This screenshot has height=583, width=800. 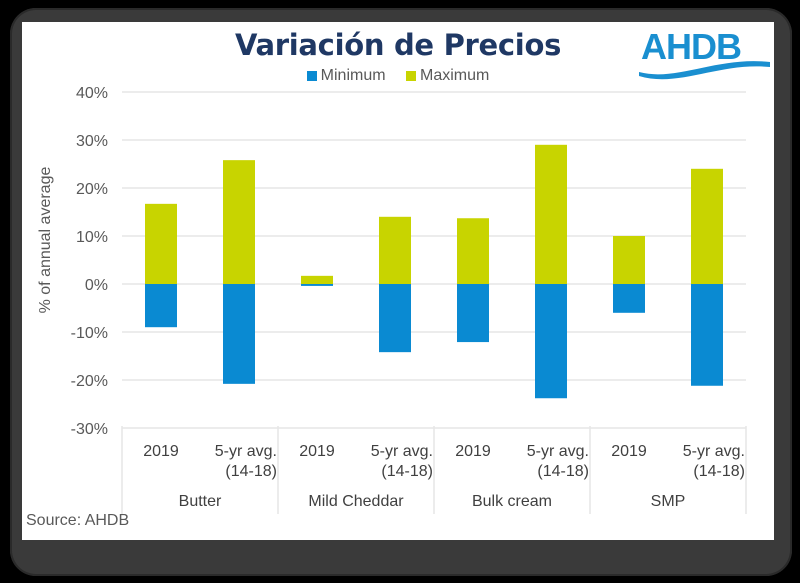 What do you see at coordinates (89, 333) in the screenshot?
I see `y-tick-label: -10%` at bounding box center [89, 333].